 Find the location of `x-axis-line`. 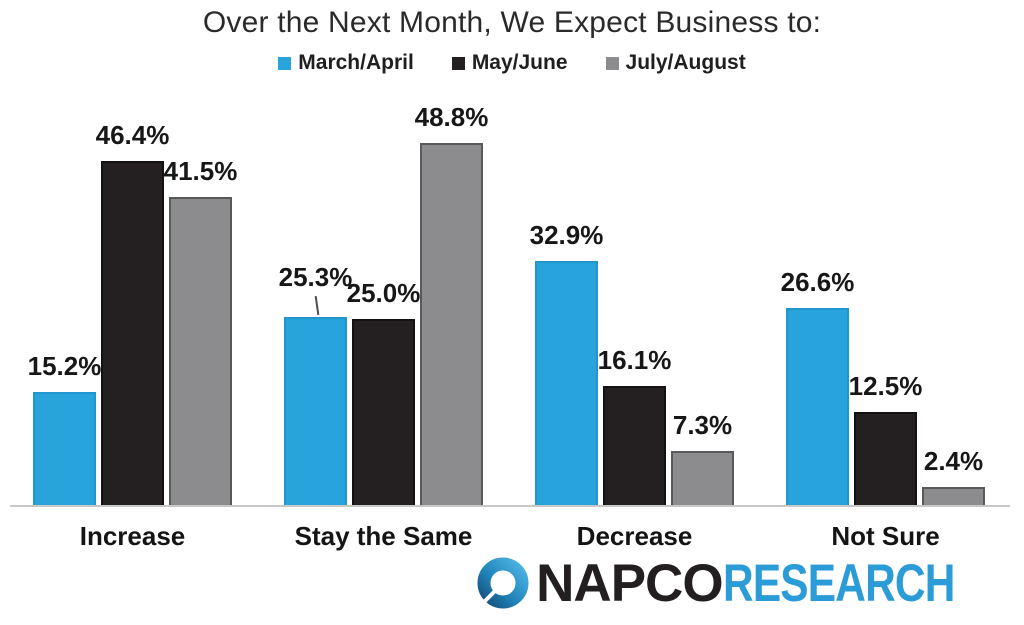

x-axis-line is located at coordinates (510, 506).